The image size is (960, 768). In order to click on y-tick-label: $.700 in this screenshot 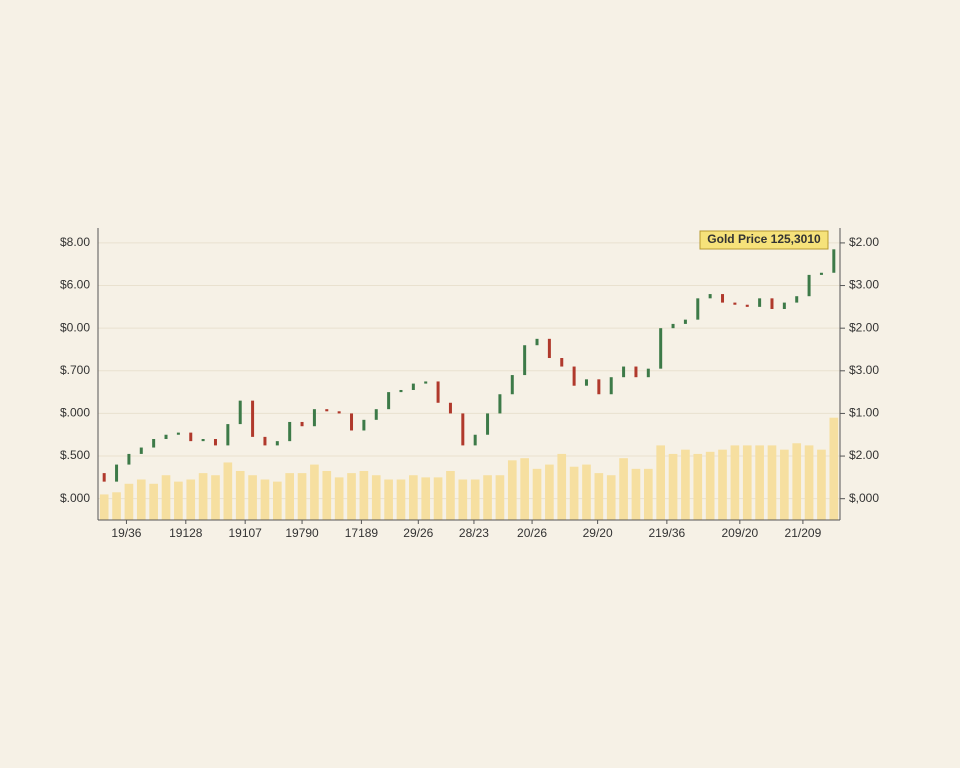, I will do `click(75, 370)`.